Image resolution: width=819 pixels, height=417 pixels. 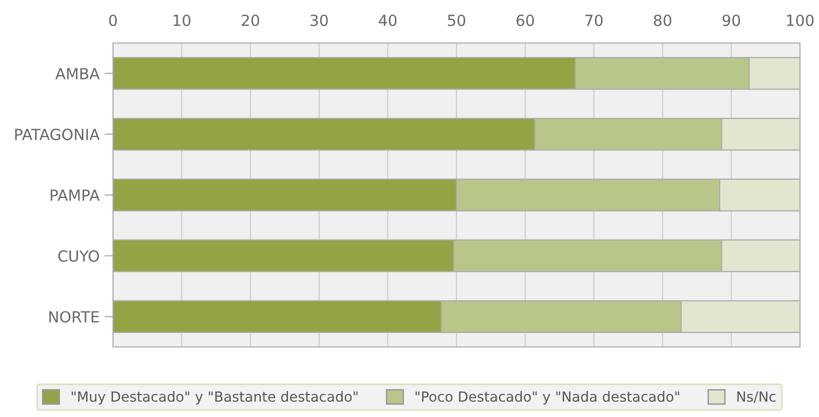 What do you see at coordinates (457, 20) in the screenshot?
I see `x-tick-label: 50` at bounding box center [457, 20].